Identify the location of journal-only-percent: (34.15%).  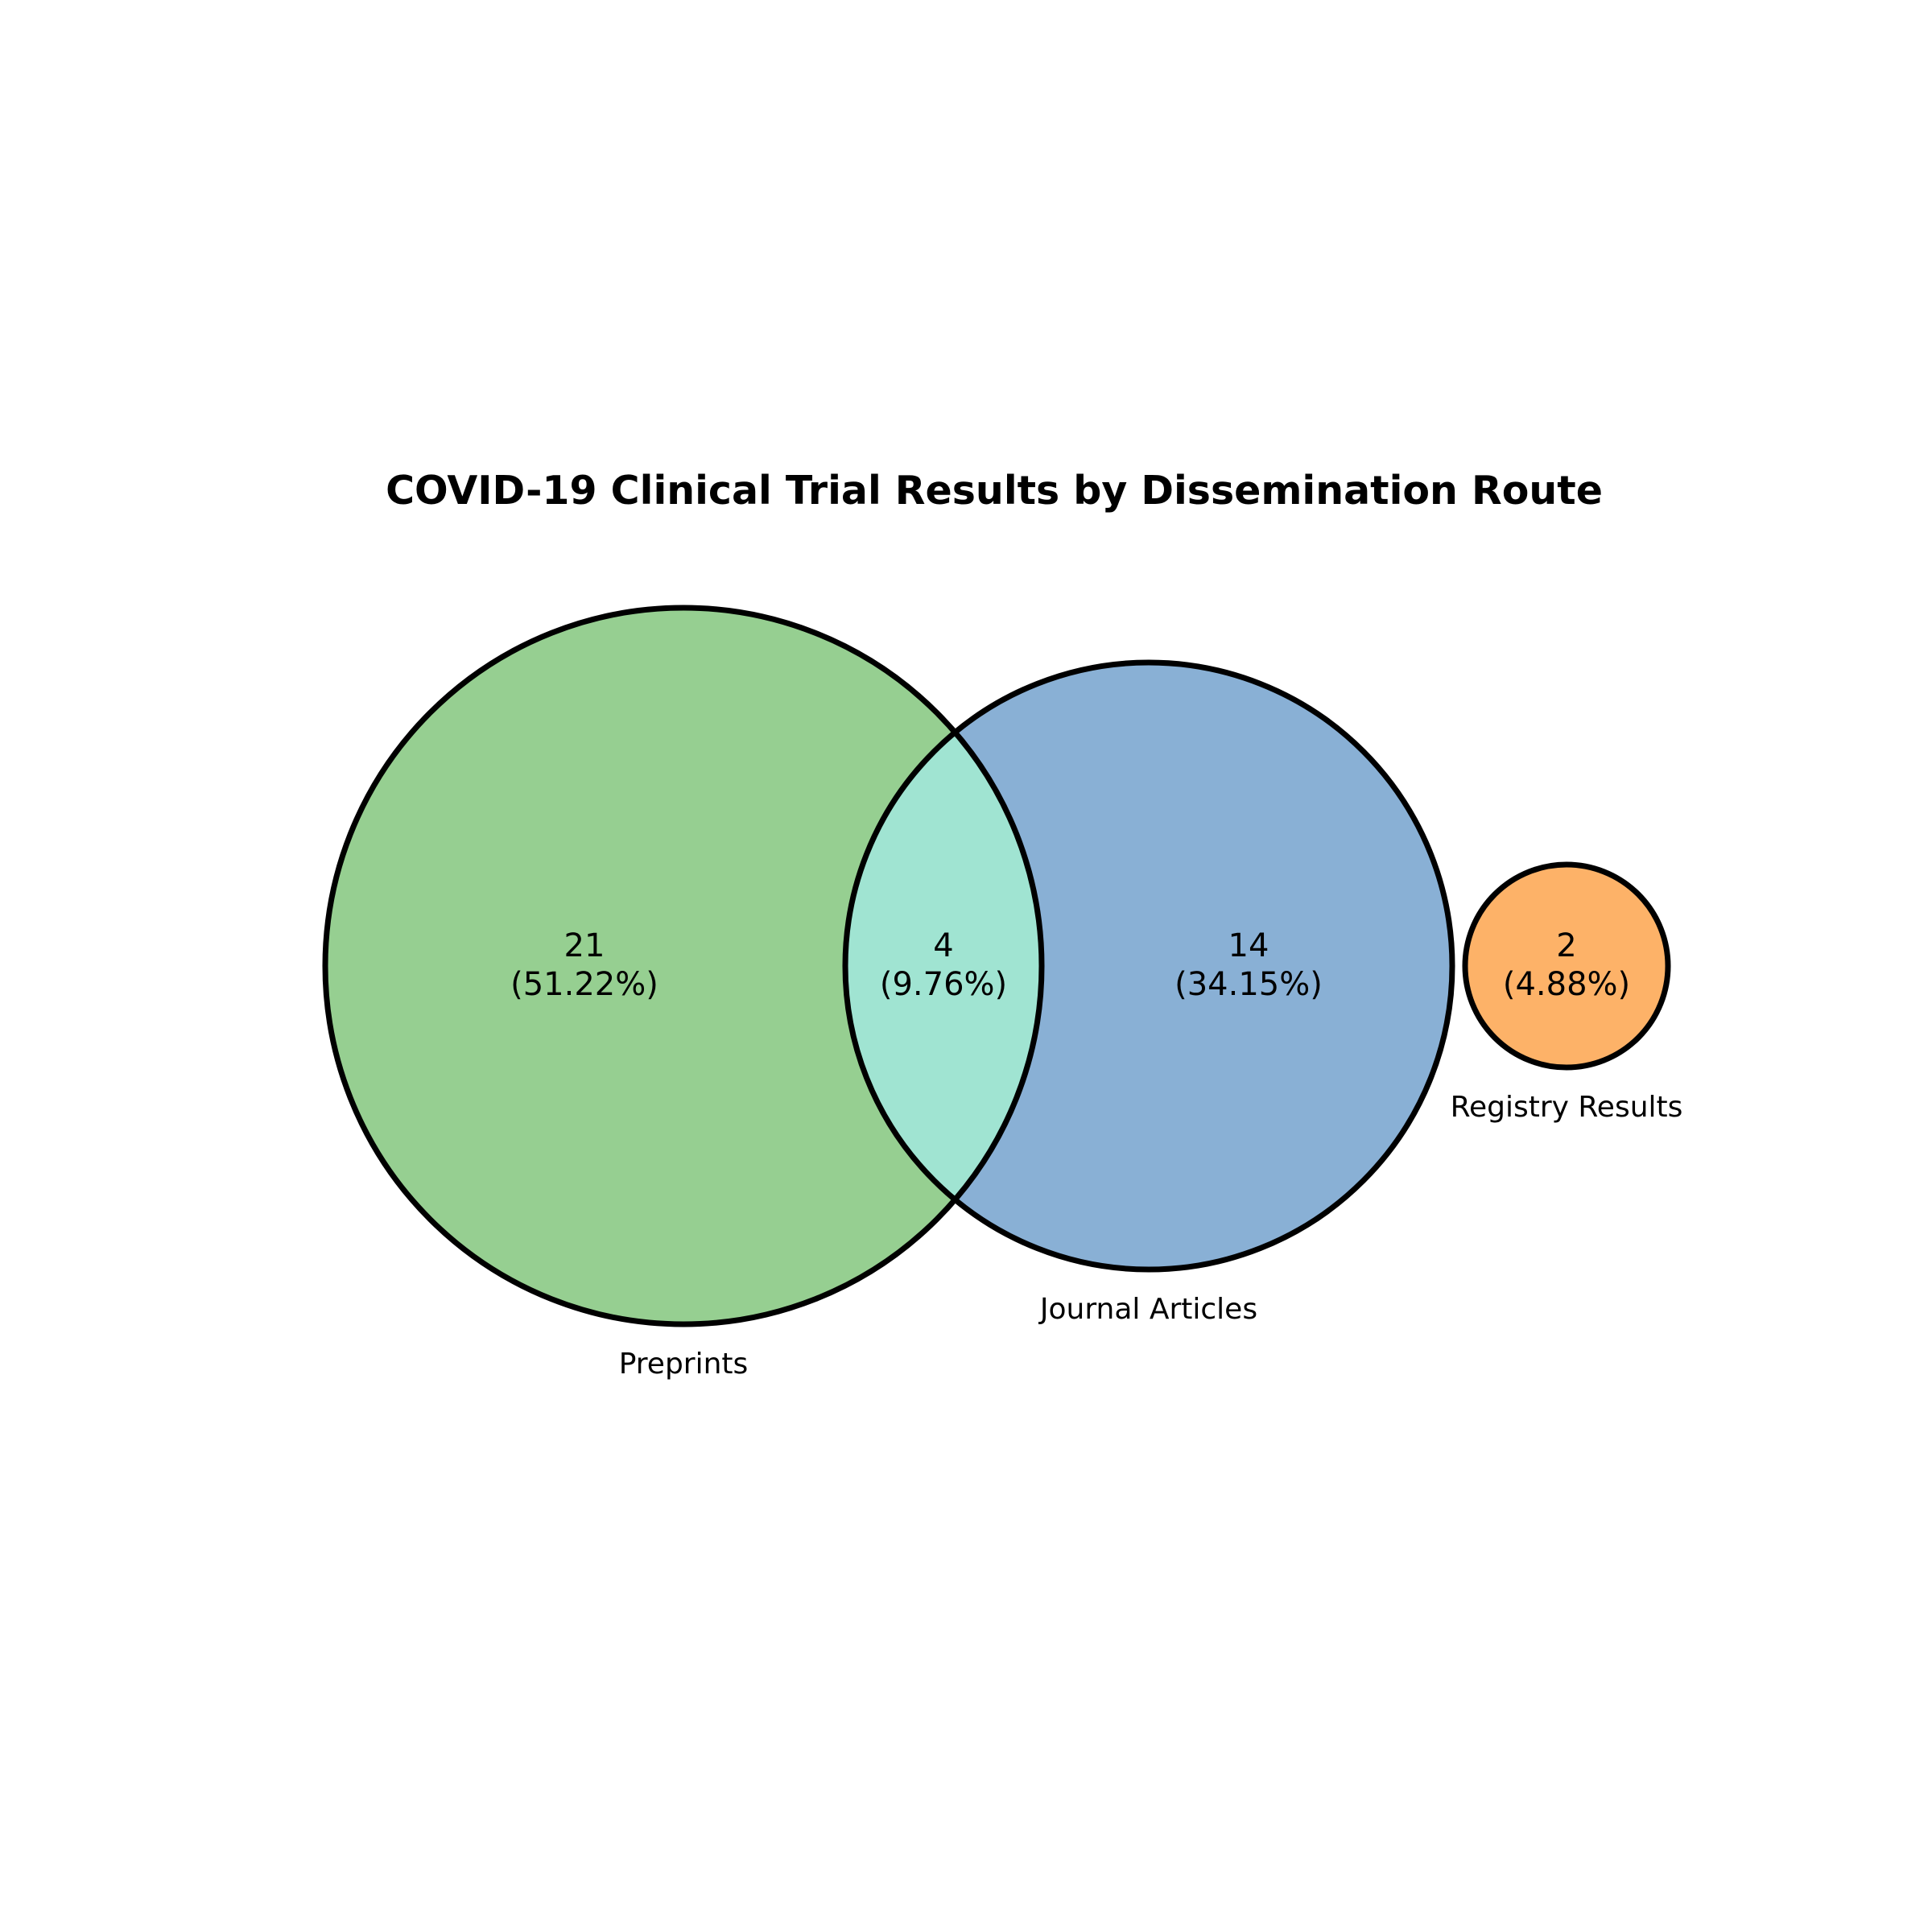
(1248, 984).